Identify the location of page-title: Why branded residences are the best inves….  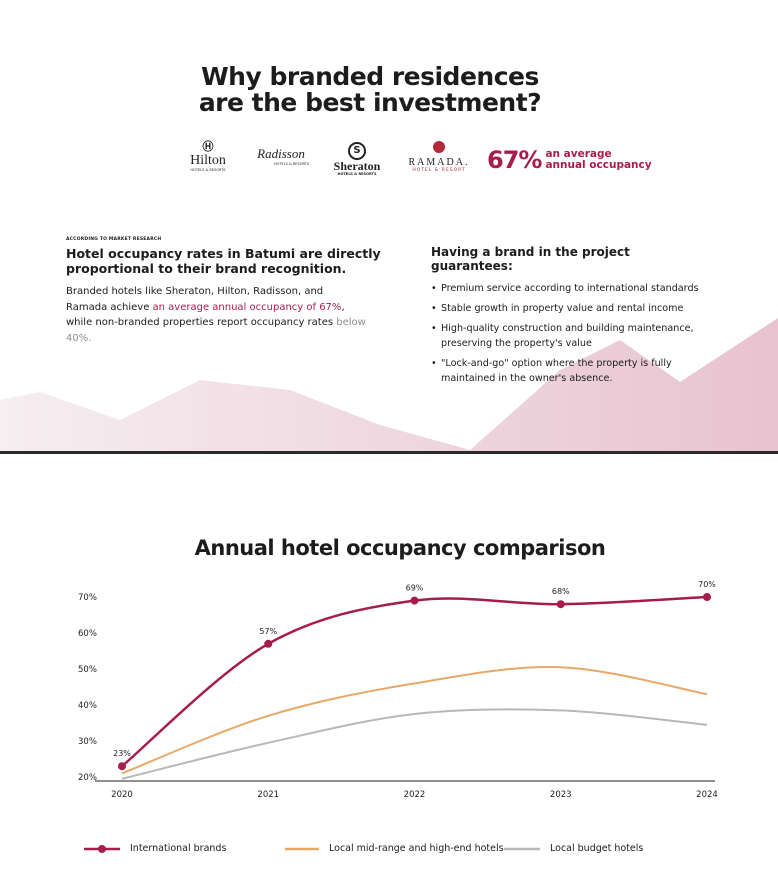
(370, 89).